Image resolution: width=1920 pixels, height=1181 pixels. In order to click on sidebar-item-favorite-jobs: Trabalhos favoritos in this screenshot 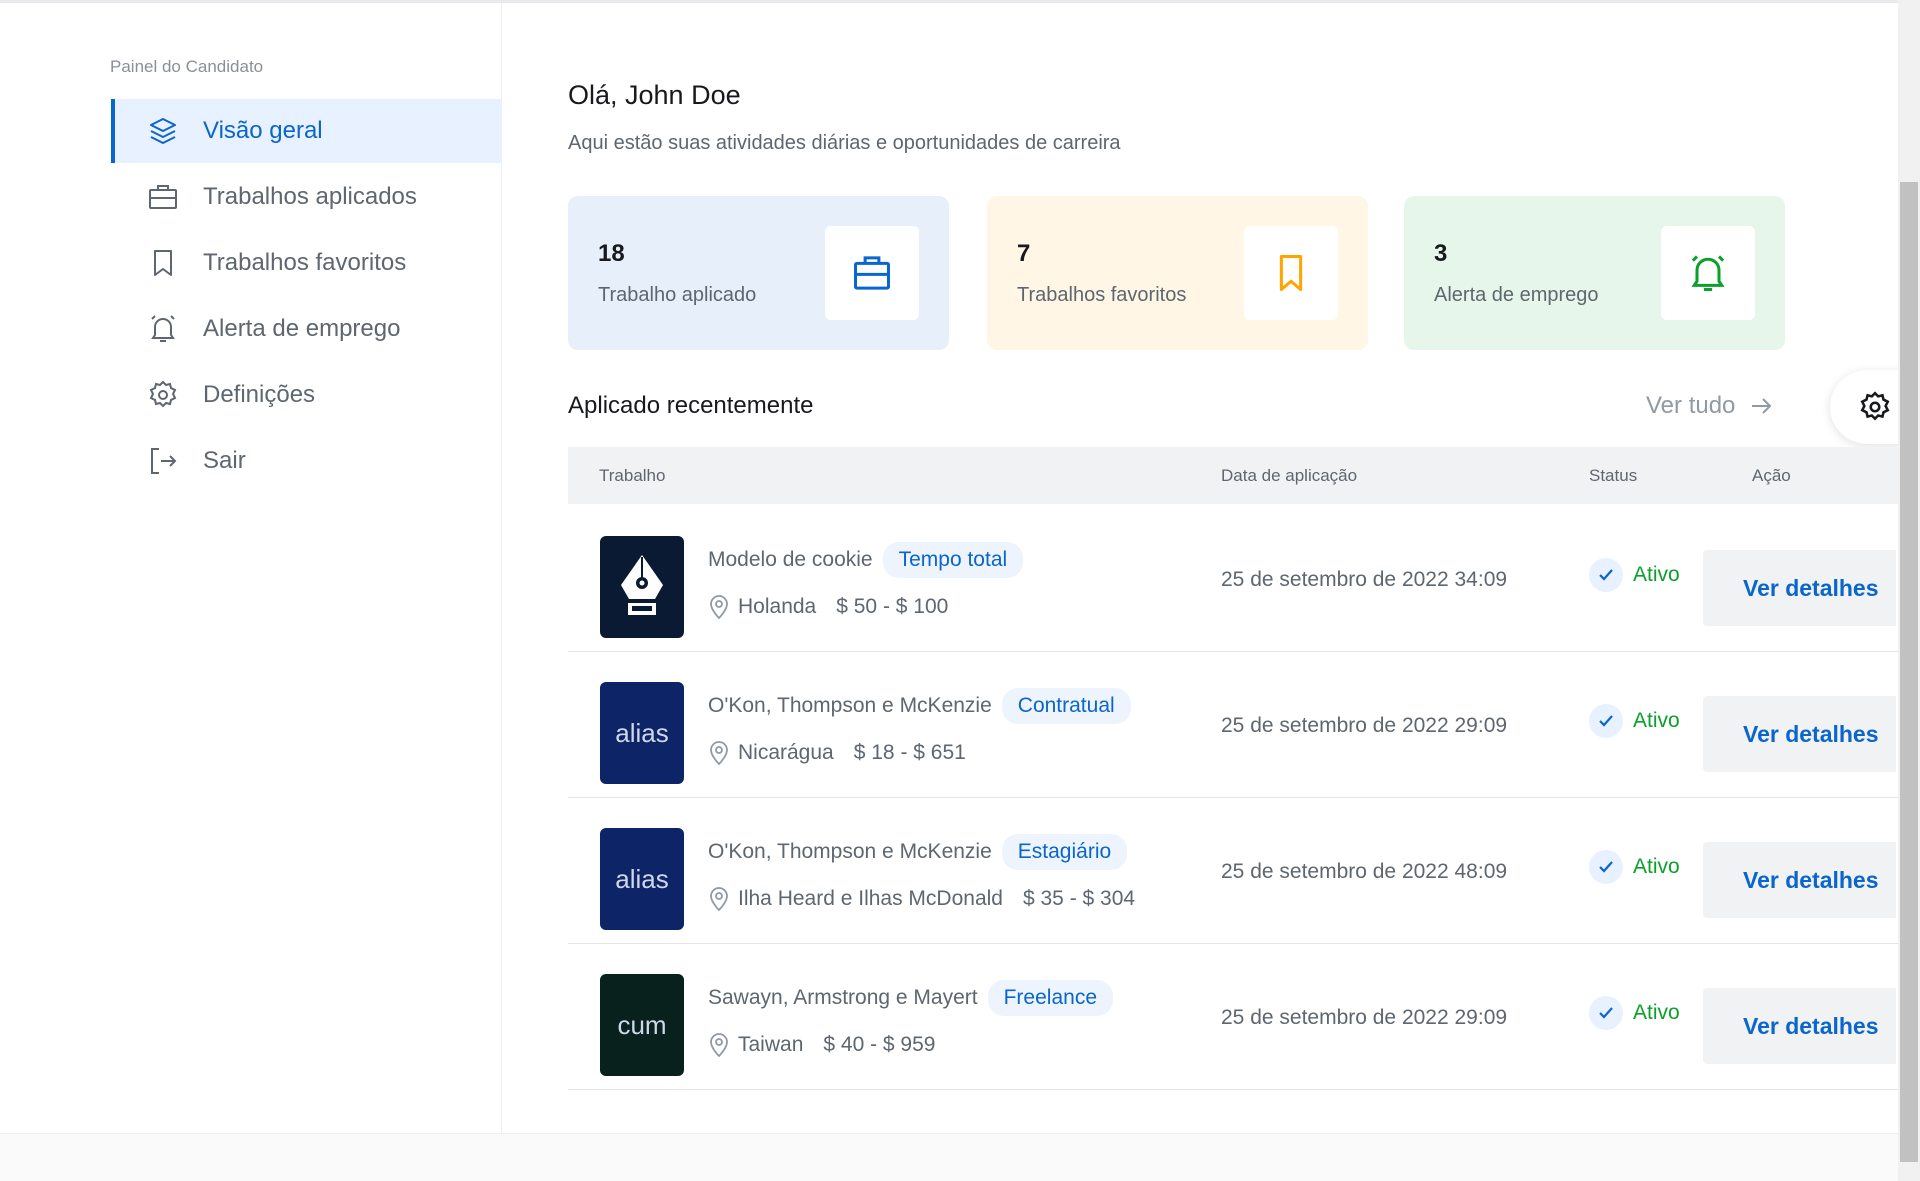, I will do `click(306, 263)`.